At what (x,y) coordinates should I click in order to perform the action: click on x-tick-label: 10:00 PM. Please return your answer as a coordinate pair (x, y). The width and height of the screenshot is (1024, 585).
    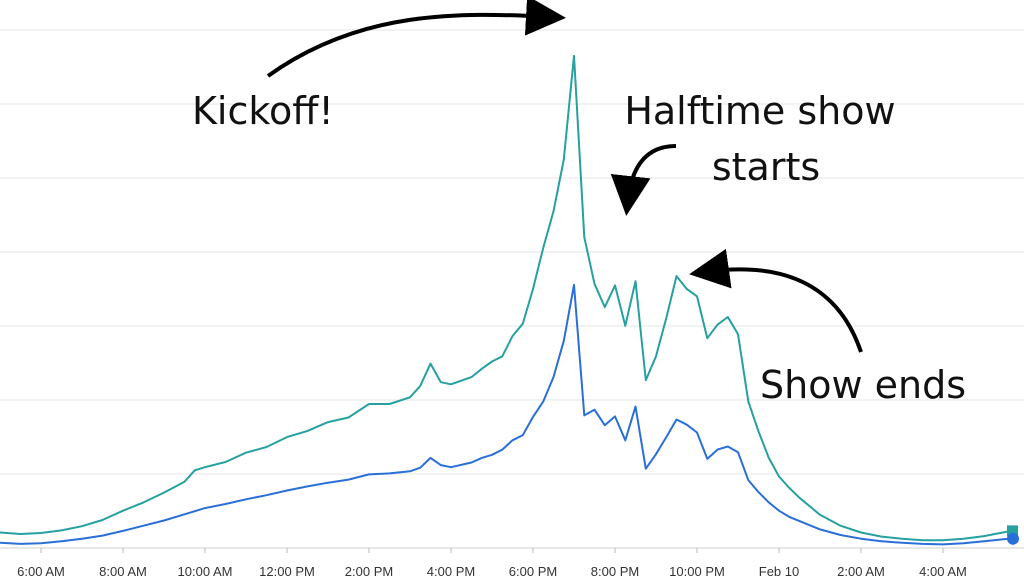
    Looking at the image, I should click on (697, 571).